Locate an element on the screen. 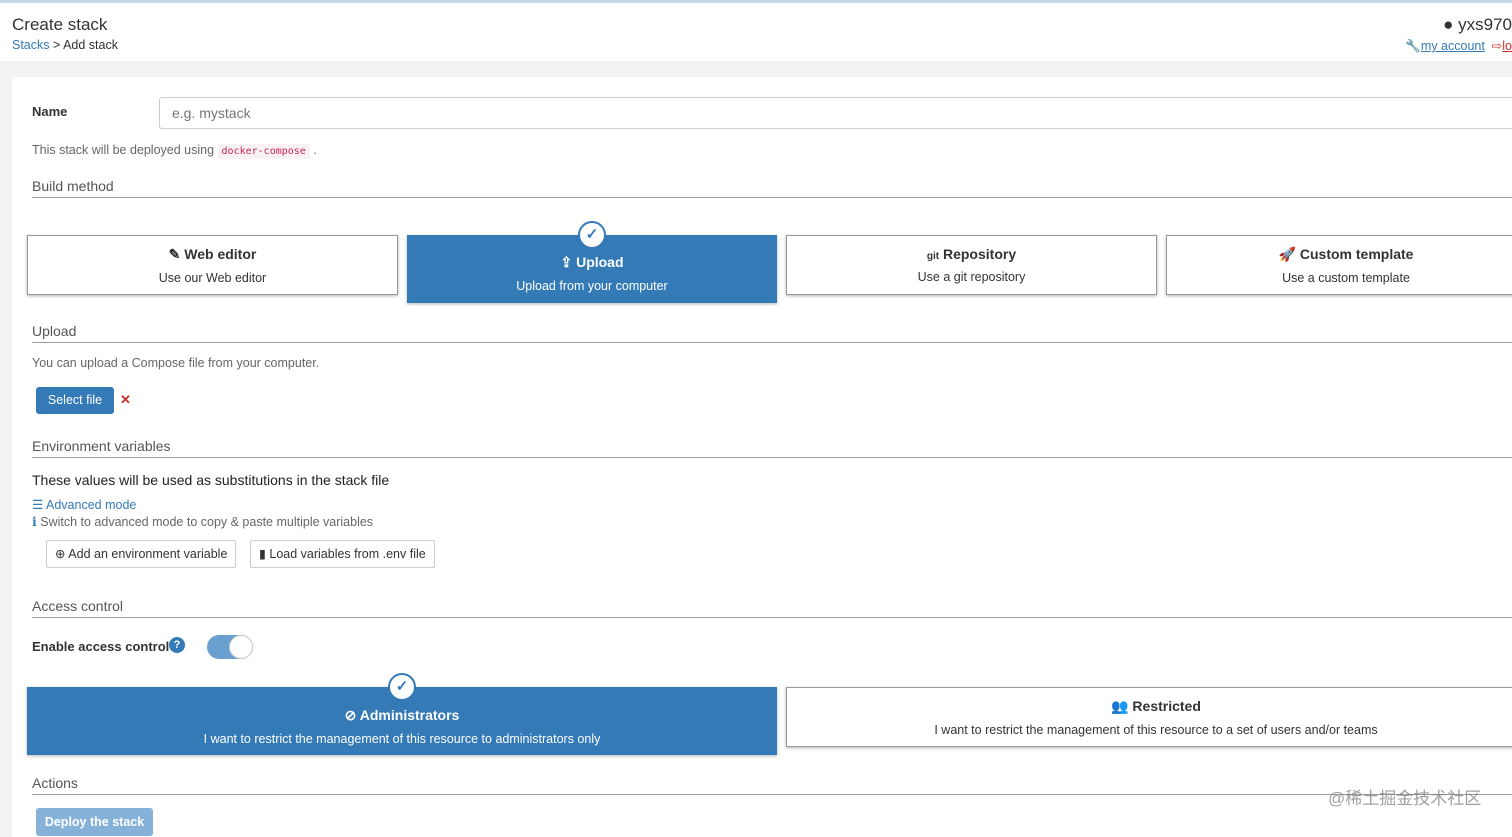  breadcrumb-stacks-link: Stacks is located at coordinates (31, 45).